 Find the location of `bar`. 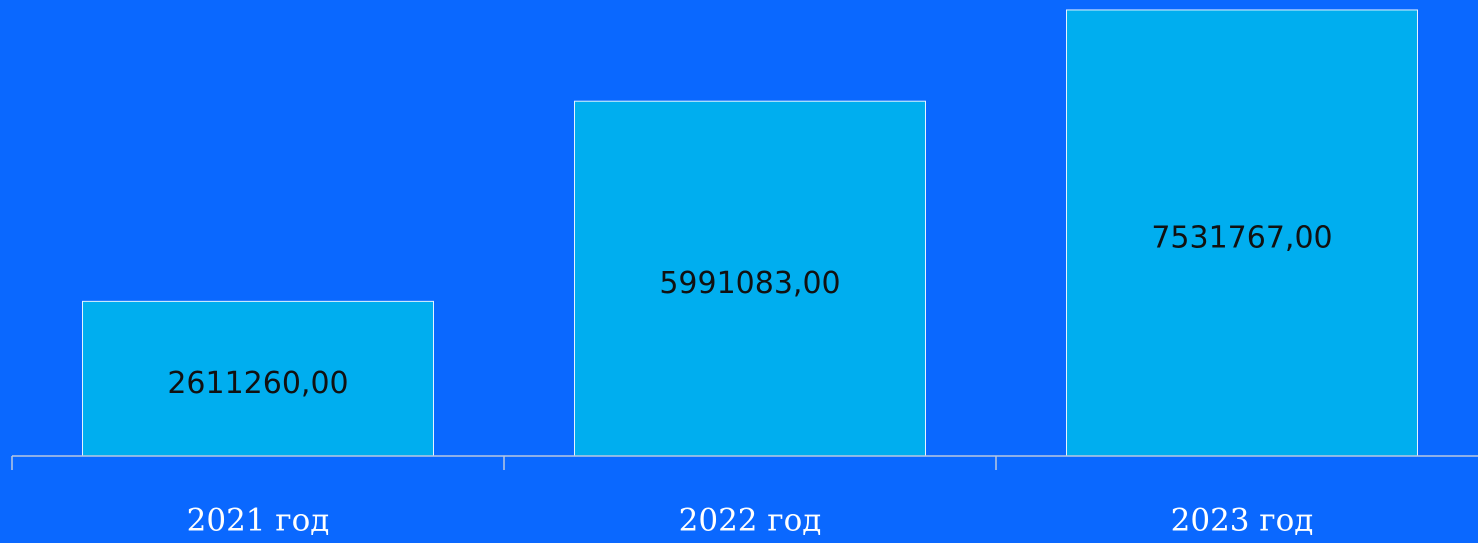

bar is located at coordinates (258, 378).